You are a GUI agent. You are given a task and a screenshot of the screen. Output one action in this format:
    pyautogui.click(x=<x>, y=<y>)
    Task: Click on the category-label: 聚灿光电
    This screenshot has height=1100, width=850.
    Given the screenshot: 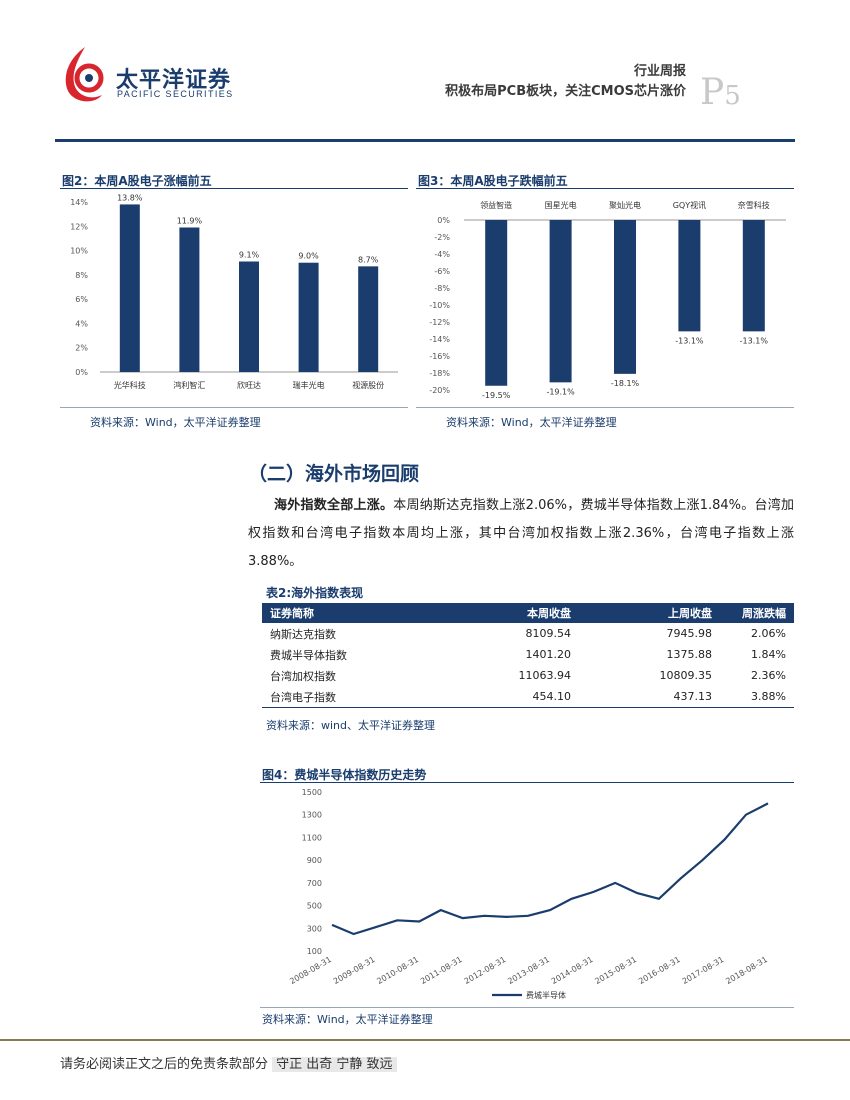 What is the action you would take?
    pyautogui.click(x=625, y=205)
    